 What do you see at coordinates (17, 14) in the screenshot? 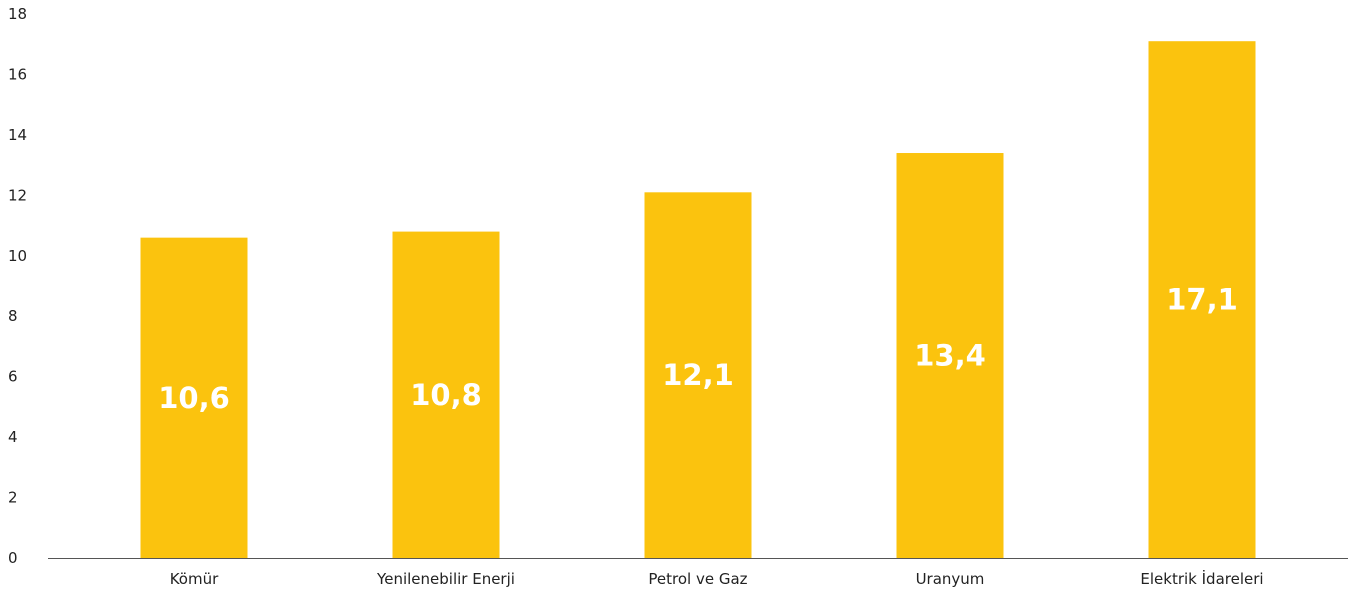
I see `y-tick-label: 18` at bounding box center [17, 14].